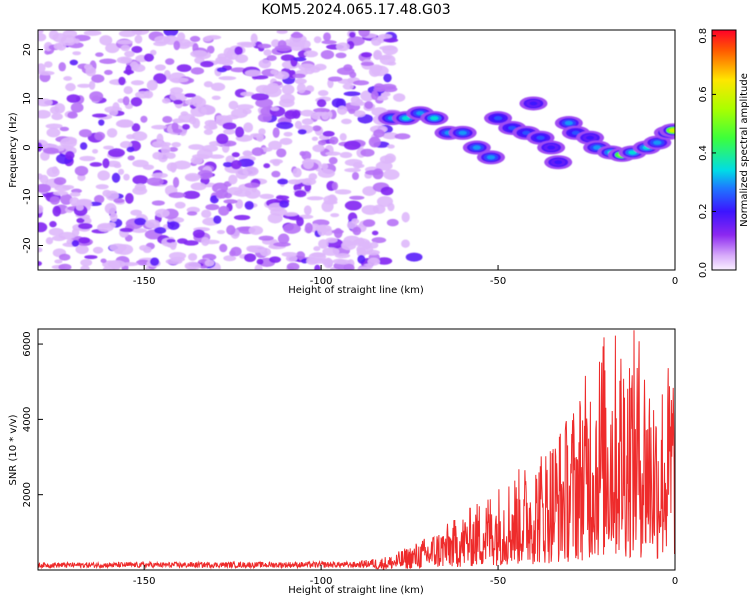 Image resolution: width=750 pixels, height=600 pixels. What do you see at coordinates (498, 581) in the screenshot?
I see `x-tick-label: -50` at bounding box center [498, 581].